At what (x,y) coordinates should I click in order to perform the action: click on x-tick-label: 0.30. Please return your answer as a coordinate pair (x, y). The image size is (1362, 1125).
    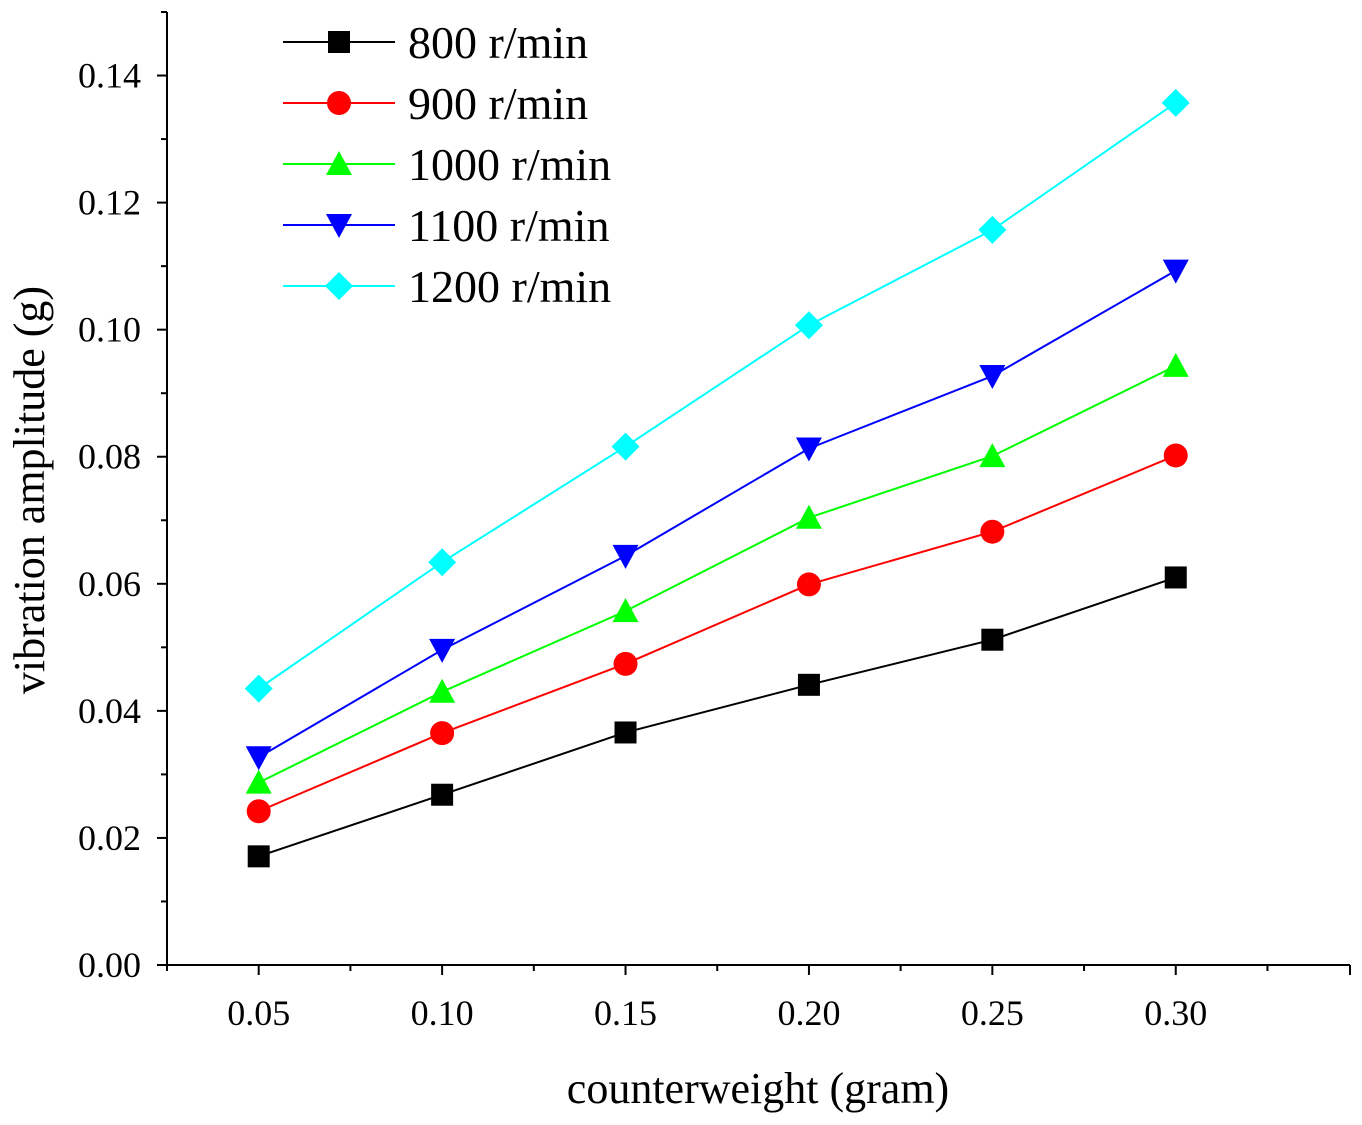
    Looking at the image, I should click on (1175, 1013).